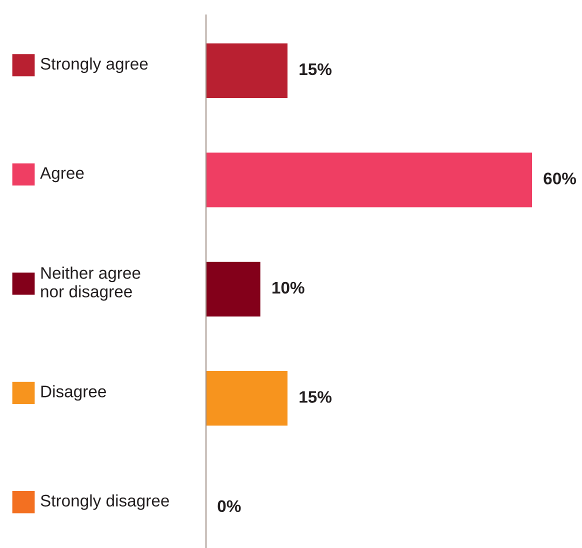 The width and height of the screenshot is (582, 548). What do you see at coordinates (288, 288) in the screenshot?
I see `data-label: 10%` at bounding box center [288, 288].